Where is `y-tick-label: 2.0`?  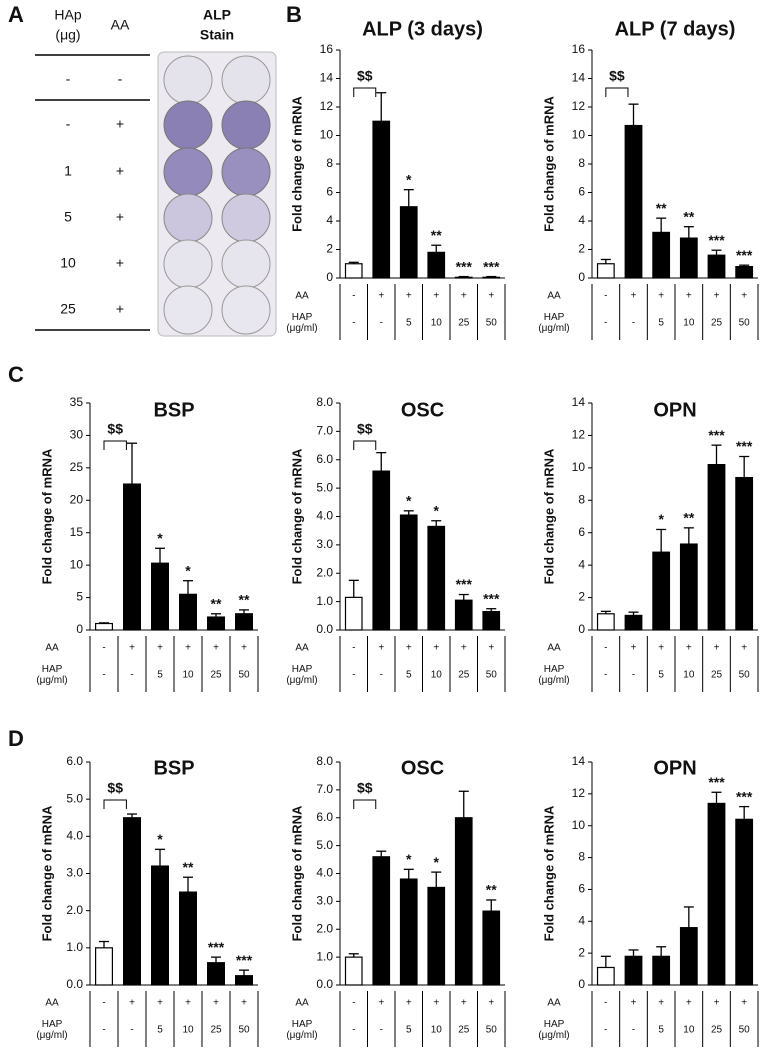
y-tick-label: 2.0 is located at coordinates (324, 572).